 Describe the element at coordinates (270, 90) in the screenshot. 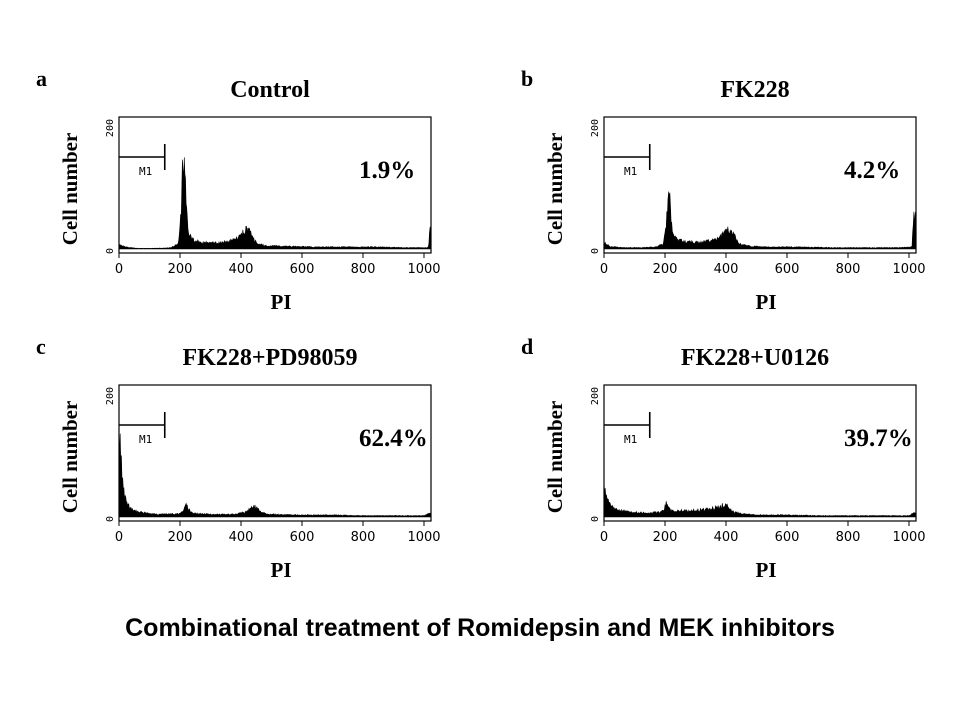

I see `panel-title: Control` at that location.